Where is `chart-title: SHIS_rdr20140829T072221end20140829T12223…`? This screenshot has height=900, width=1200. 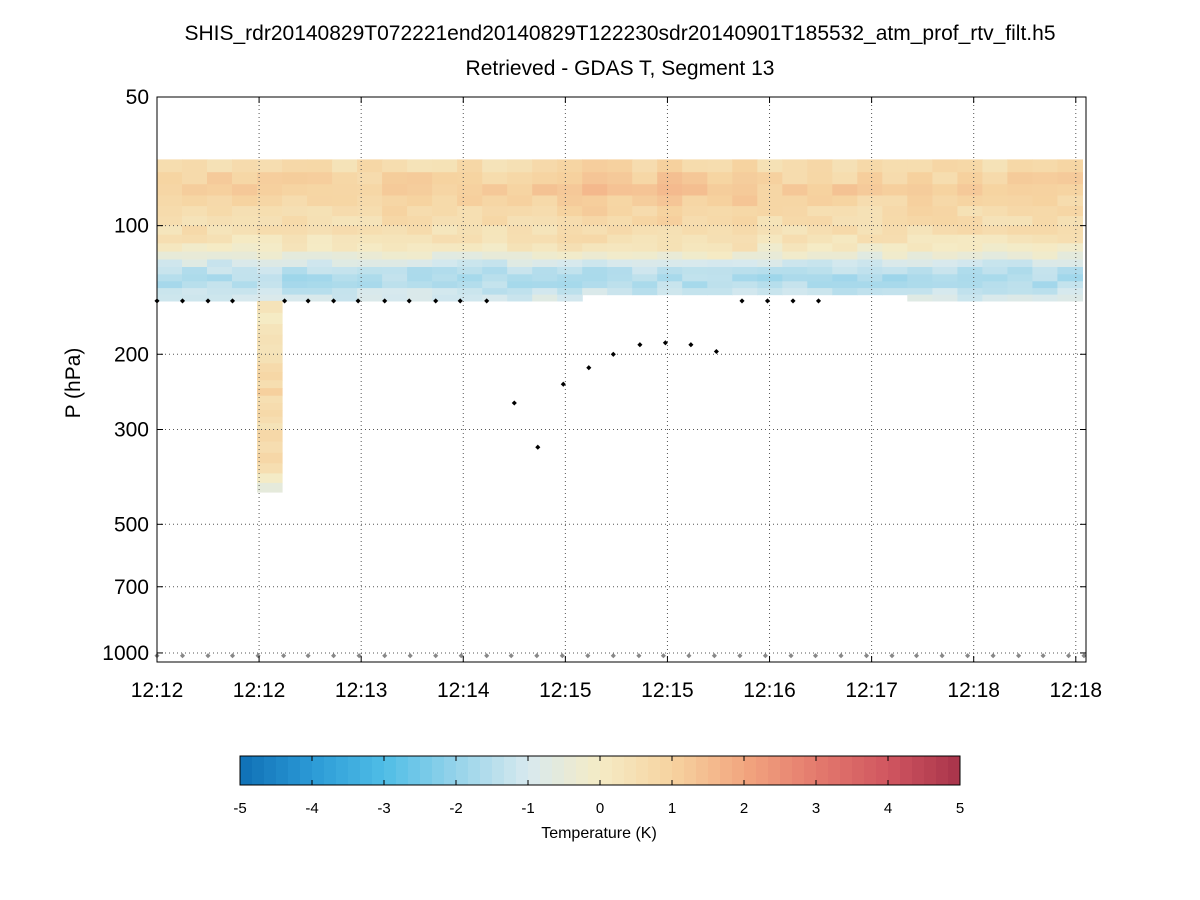
chart-title: SHIS_rdr20140829T072221end20140829T12223… is located at coordinates (619, 33).